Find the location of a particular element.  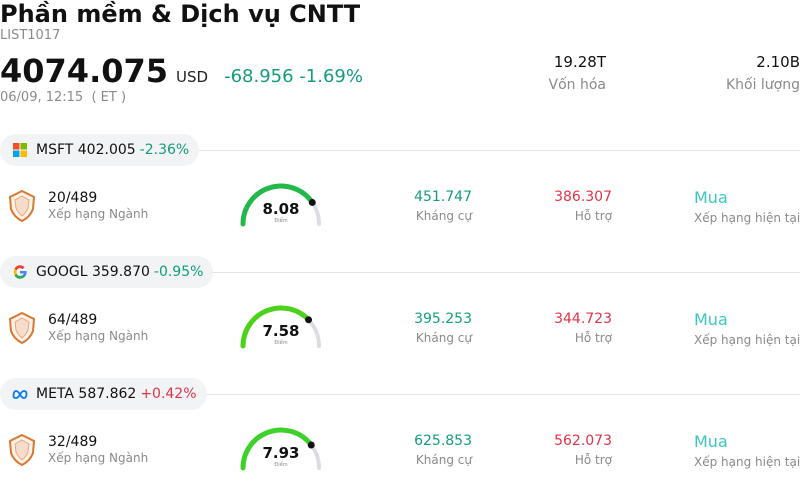

resistance: 625.853 Kháng cự is located at coordinates (412, 450).